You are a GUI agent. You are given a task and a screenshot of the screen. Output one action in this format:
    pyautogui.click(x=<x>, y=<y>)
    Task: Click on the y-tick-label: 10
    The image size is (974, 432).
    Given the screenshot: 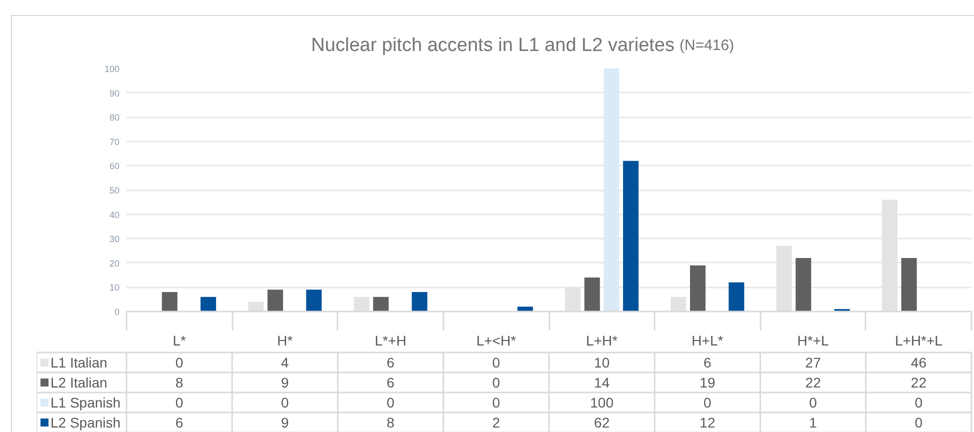 What is the action you would take?
    pyautogui.click(x=114, y=287)
    